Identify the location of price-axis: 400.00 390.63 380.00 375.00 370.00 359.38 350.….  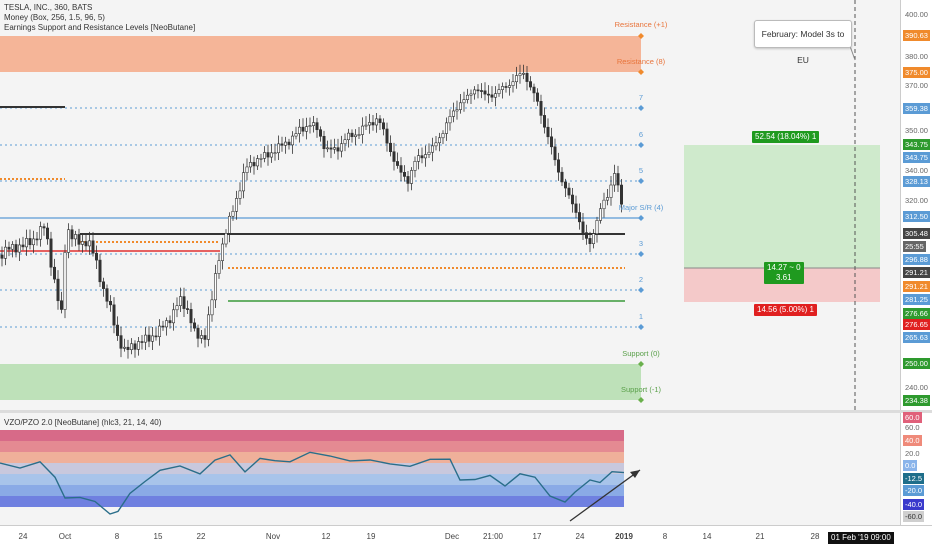
(916, 205).